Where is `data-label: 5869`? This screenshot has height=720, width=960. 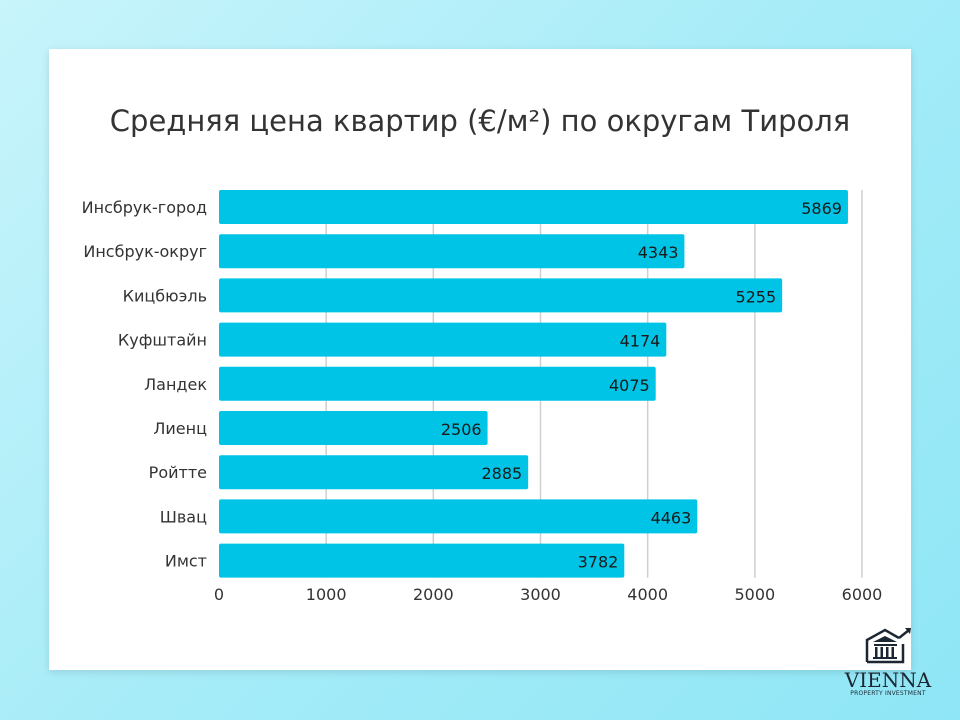
data-label: 5869 is located at coordinates (821, 208).